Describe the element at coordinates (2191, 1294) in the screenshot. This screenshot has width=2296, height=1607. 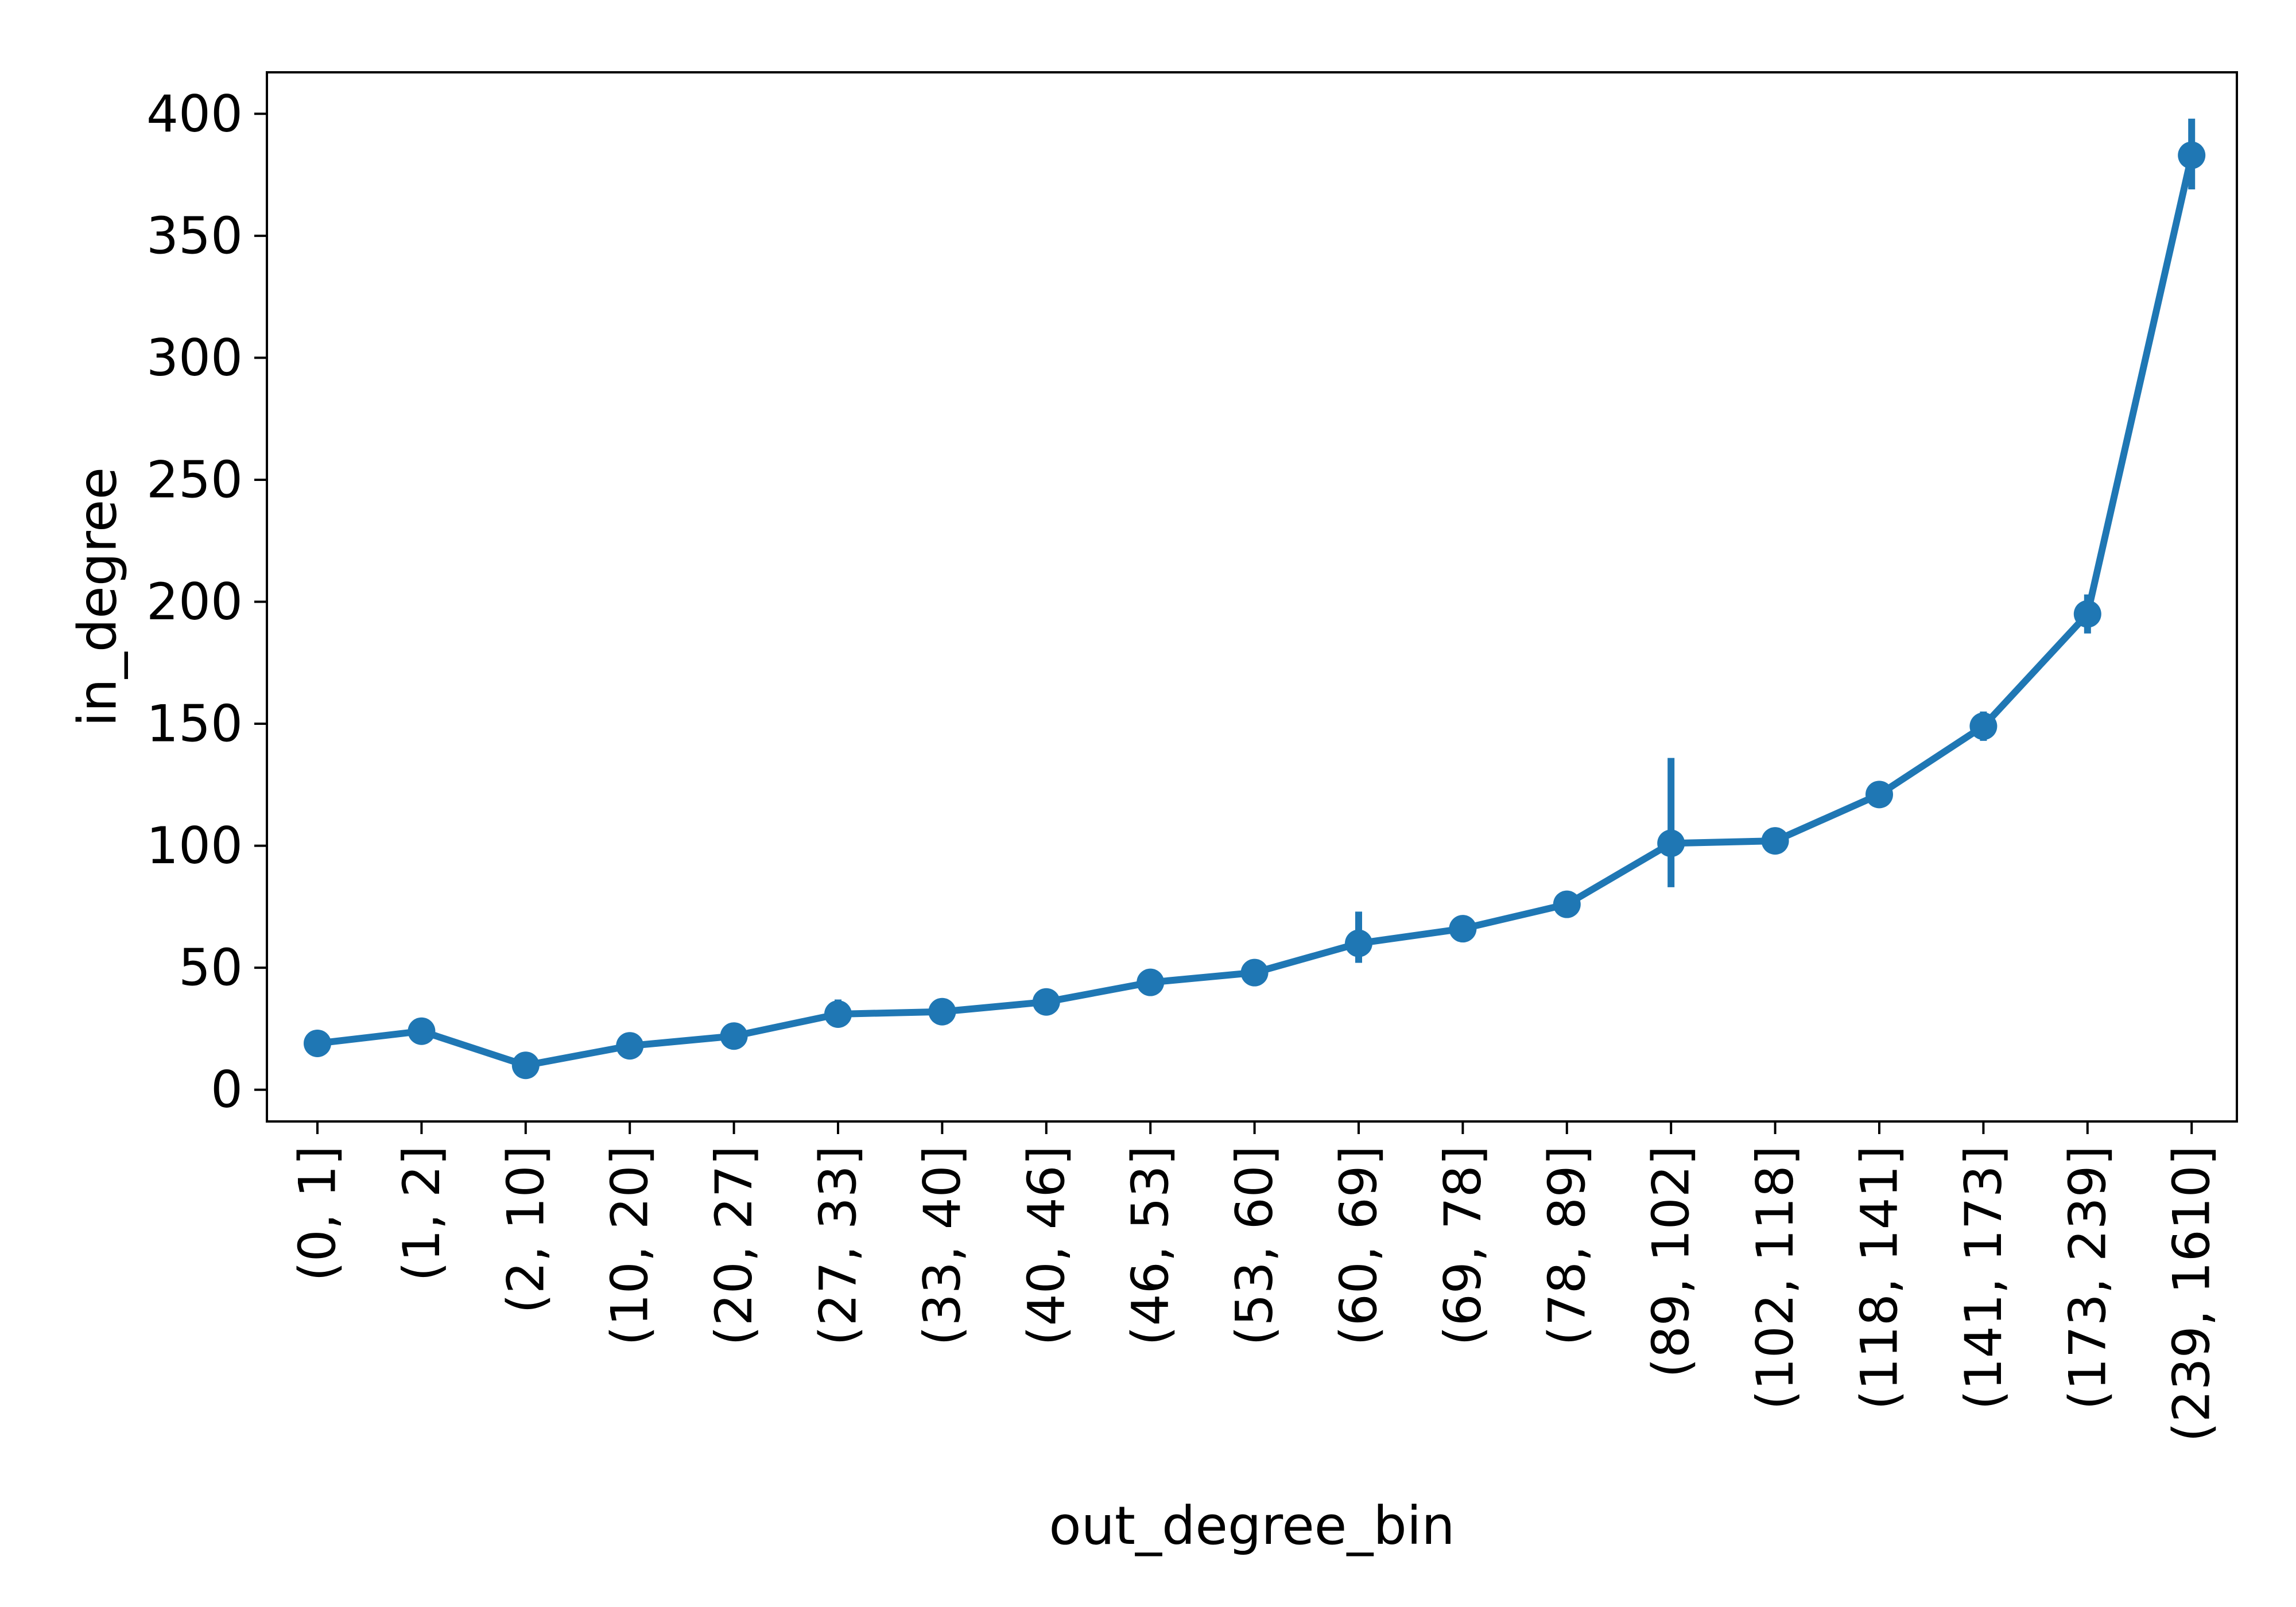
I see `x-tick-label: (239, 1610]` at that location.